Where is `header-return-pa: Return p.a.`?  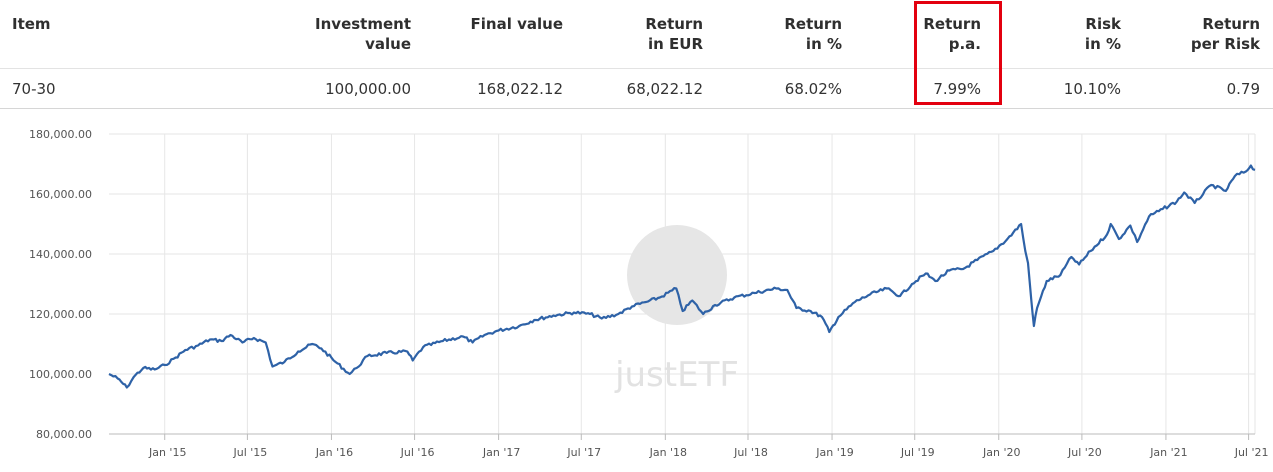
header-return-pa: Return p.a. is located at coordinates (952, 34).